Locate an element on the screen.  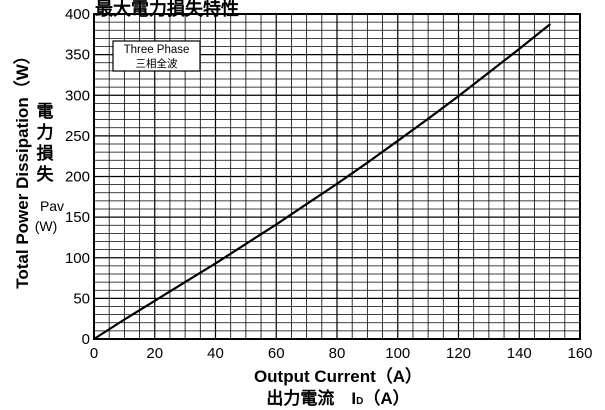
y-axis-label-jp: 電 力 損 失 is located at coordinates (46, 143).